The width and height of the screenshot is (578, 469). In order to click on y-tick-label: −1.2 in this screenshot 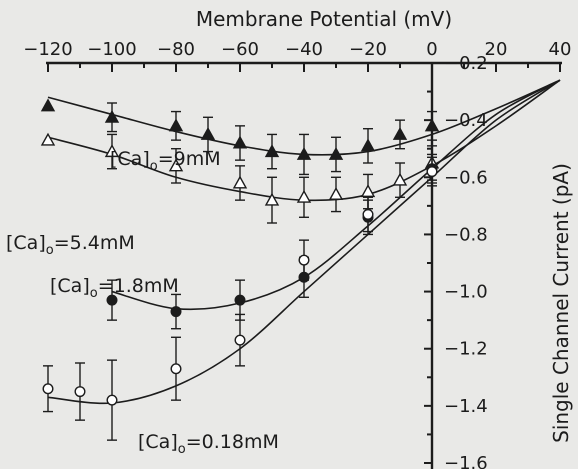, I will do `click(466, 349)`.